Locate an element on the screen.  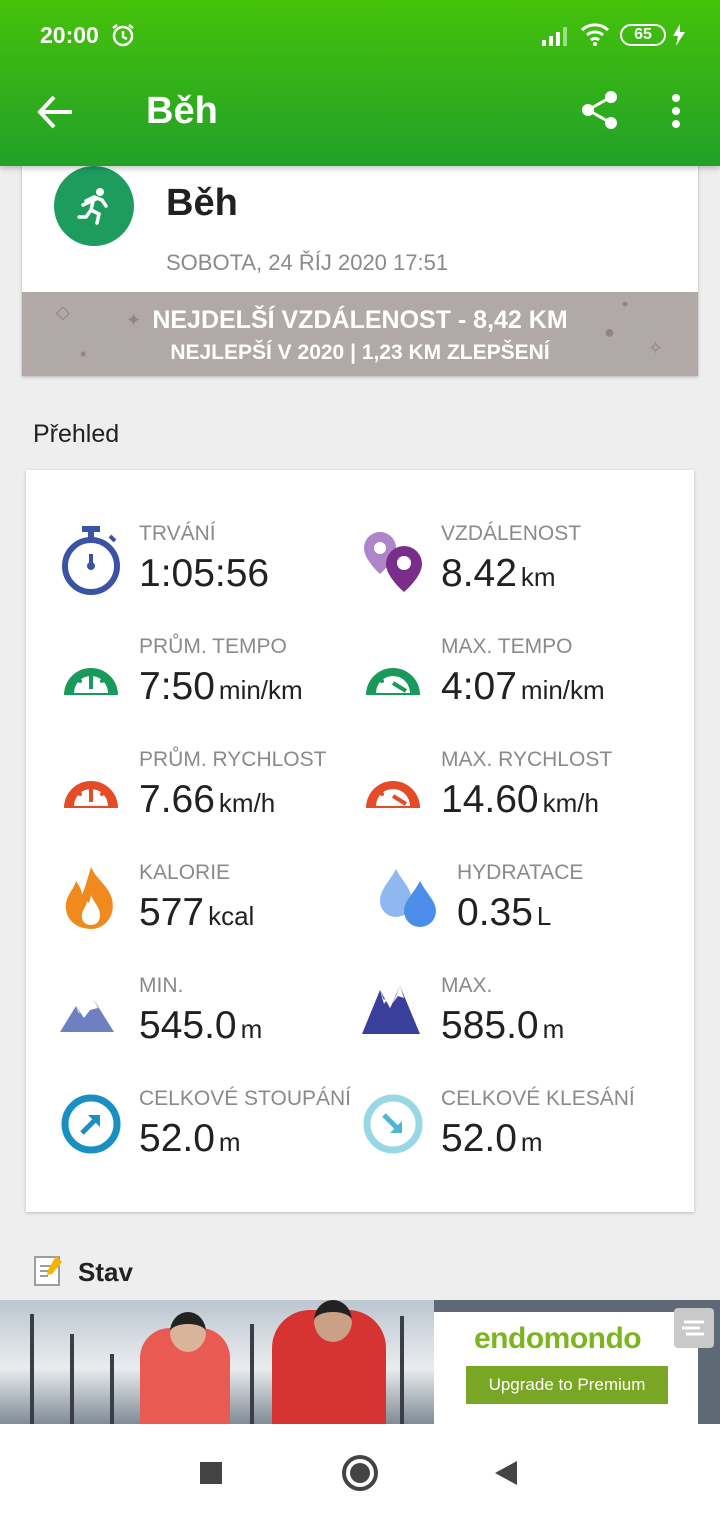
stat-label: MIN. is located at coordinates (161, 985).